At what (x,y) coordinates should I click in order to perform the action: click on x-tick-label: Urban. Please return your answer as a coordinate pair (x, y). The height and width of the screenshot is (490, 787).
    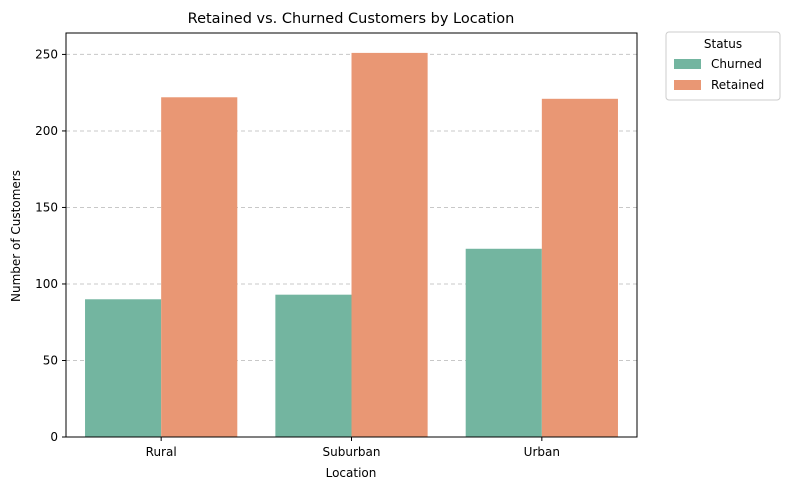
    Looking at the image, I should click on (542, 452).